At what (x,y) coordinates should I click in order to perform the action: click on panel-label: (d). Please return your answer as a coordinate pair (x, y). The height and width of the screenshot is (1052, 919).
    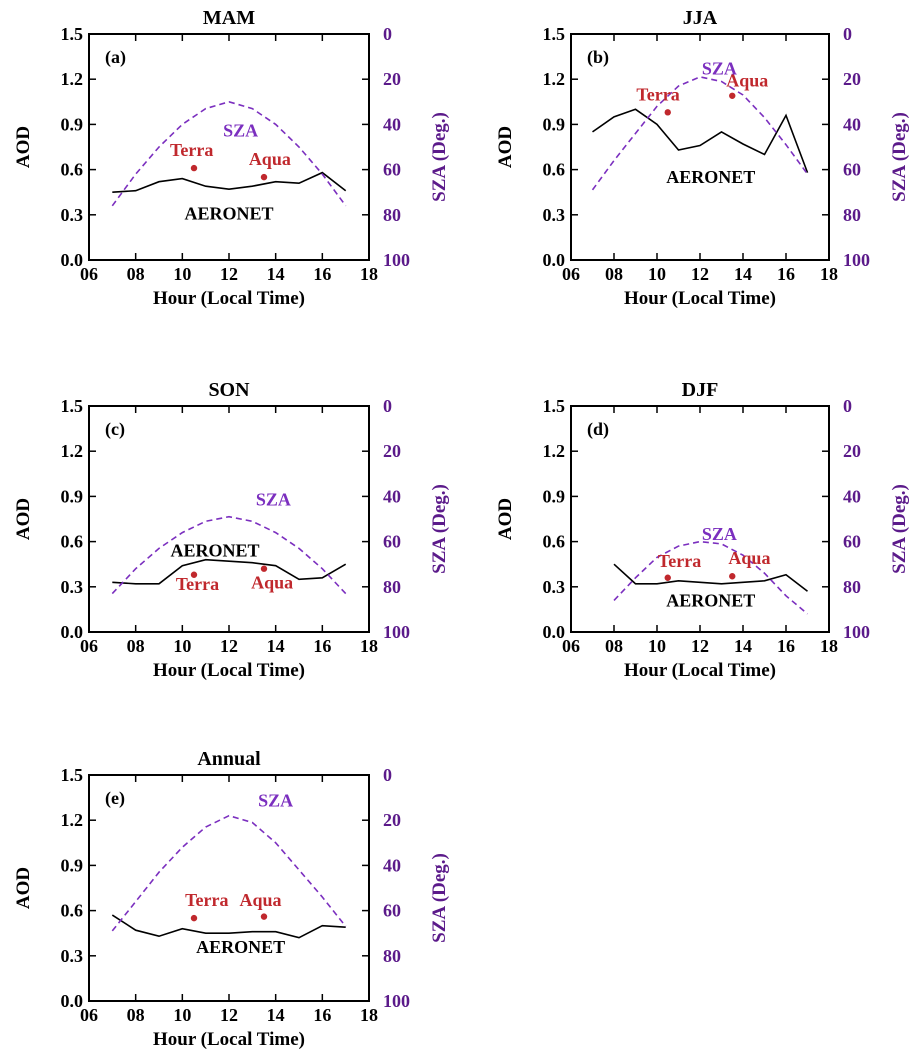
    Looking at the image, I should click on (598, 429).